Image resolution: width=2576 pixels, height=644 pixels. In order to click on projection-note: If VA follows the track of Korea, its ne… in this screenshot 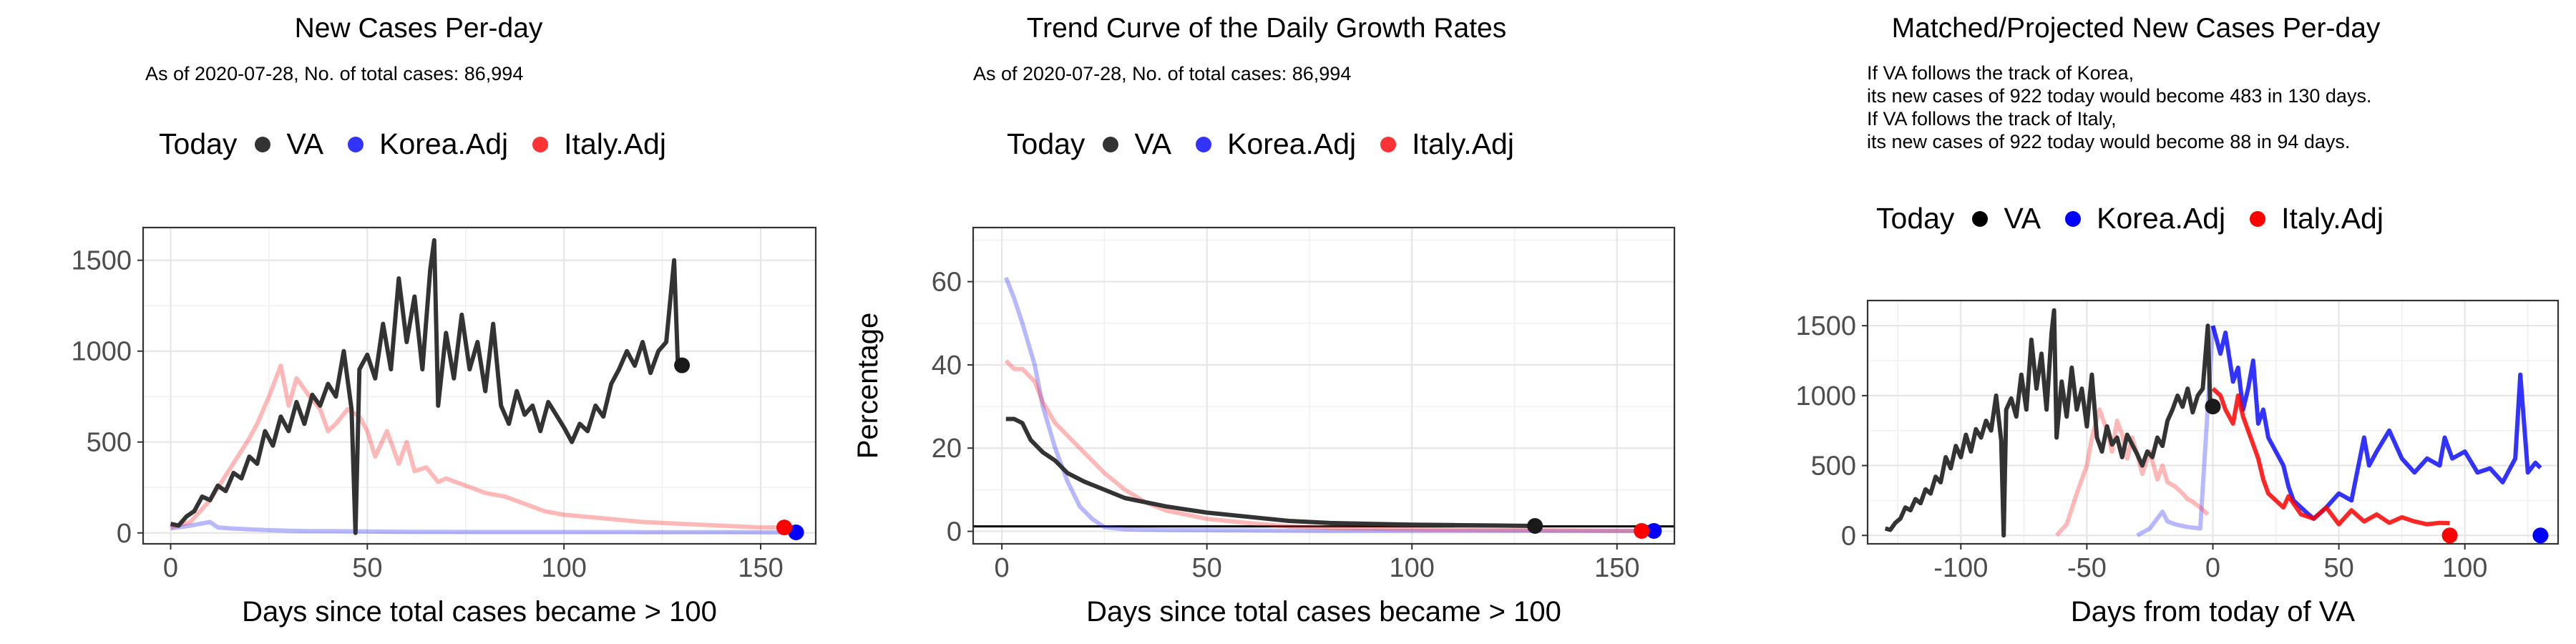, I will do `click(2119, 107)`.